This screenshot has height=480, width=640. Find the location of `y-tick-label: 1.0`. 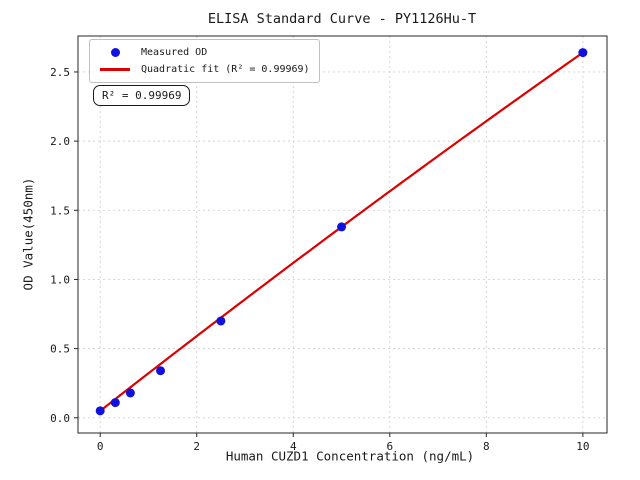

y-tick-label: 1.0 is located at coordinates (60, 279).